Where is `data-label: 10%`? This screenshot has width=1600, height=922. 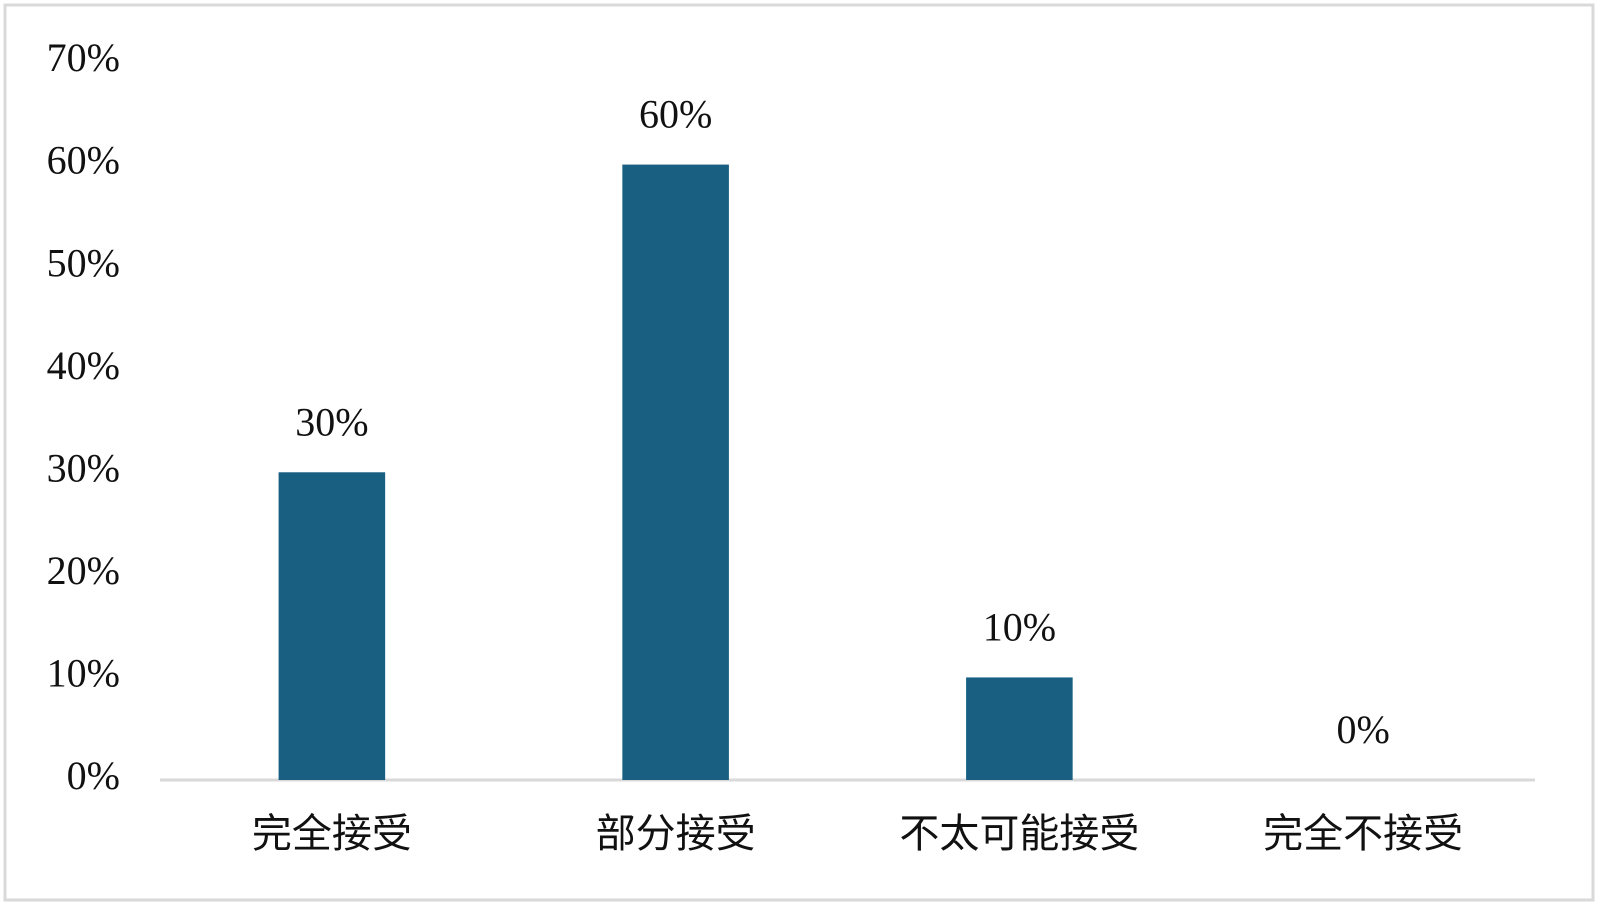
data-label: 10% is located at coordinates (1019, 627).